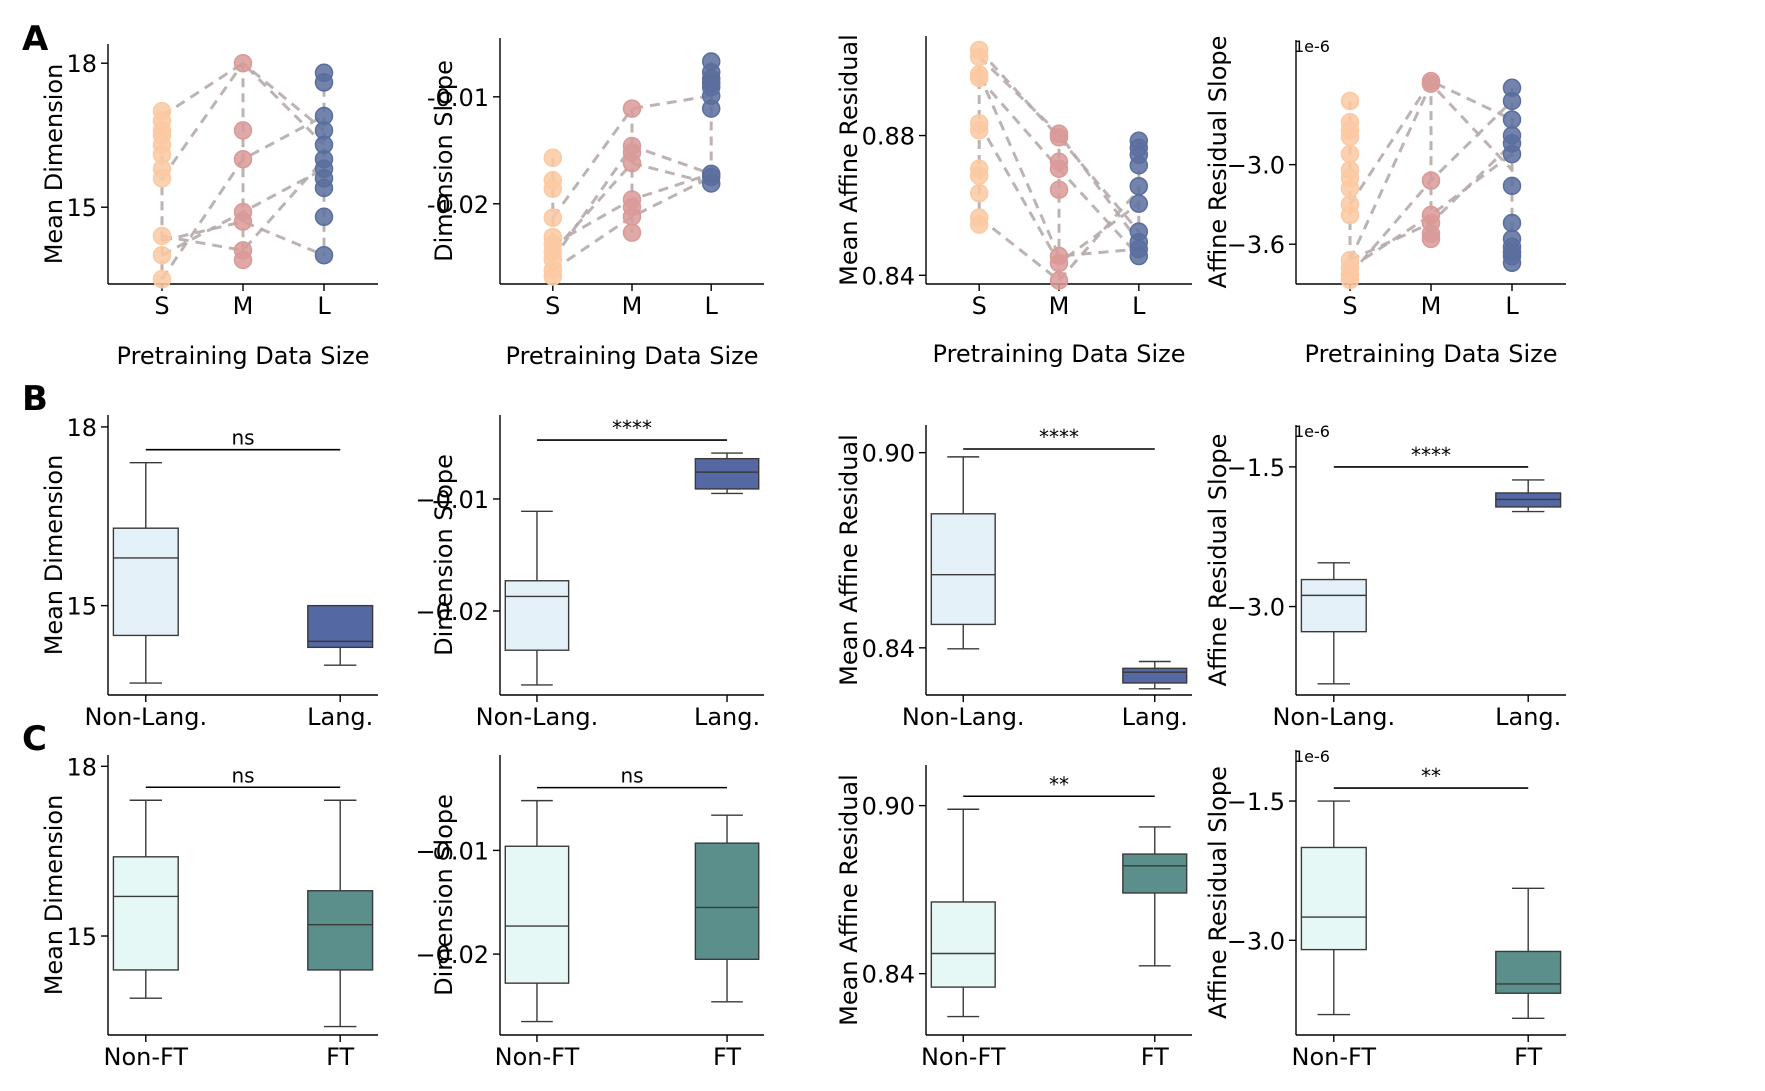 The height and width of the screenshot is (1091, 1765). What do you see at coordinates (81, 767) in the screenshot?
I see `c1-ytick-label: 18` at bounding box center [81, 767].